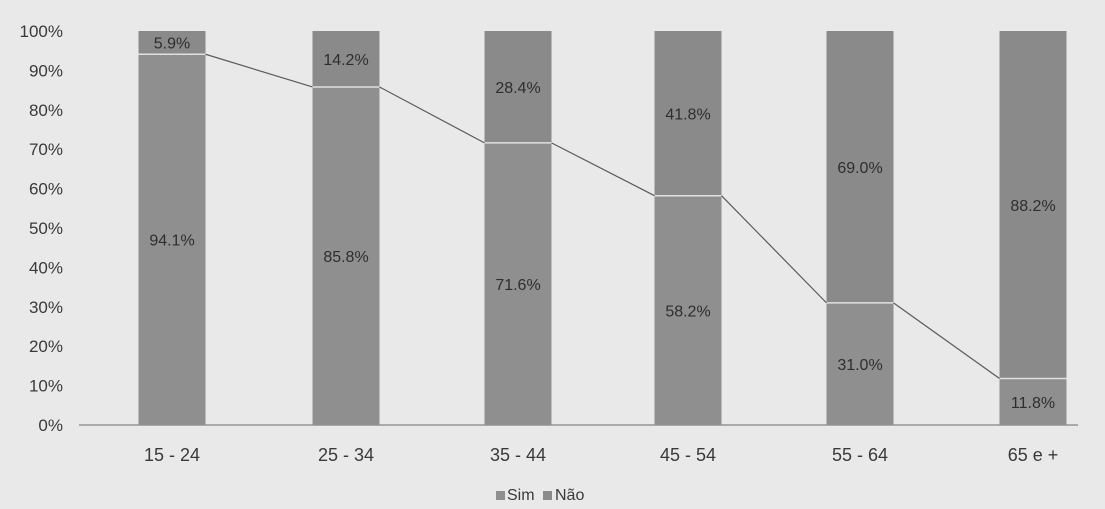  What do you see at coordinates (688, 455) in the screenshot?
I see `x-tick-label: 45 - 54` at bounding box center [688, 455].